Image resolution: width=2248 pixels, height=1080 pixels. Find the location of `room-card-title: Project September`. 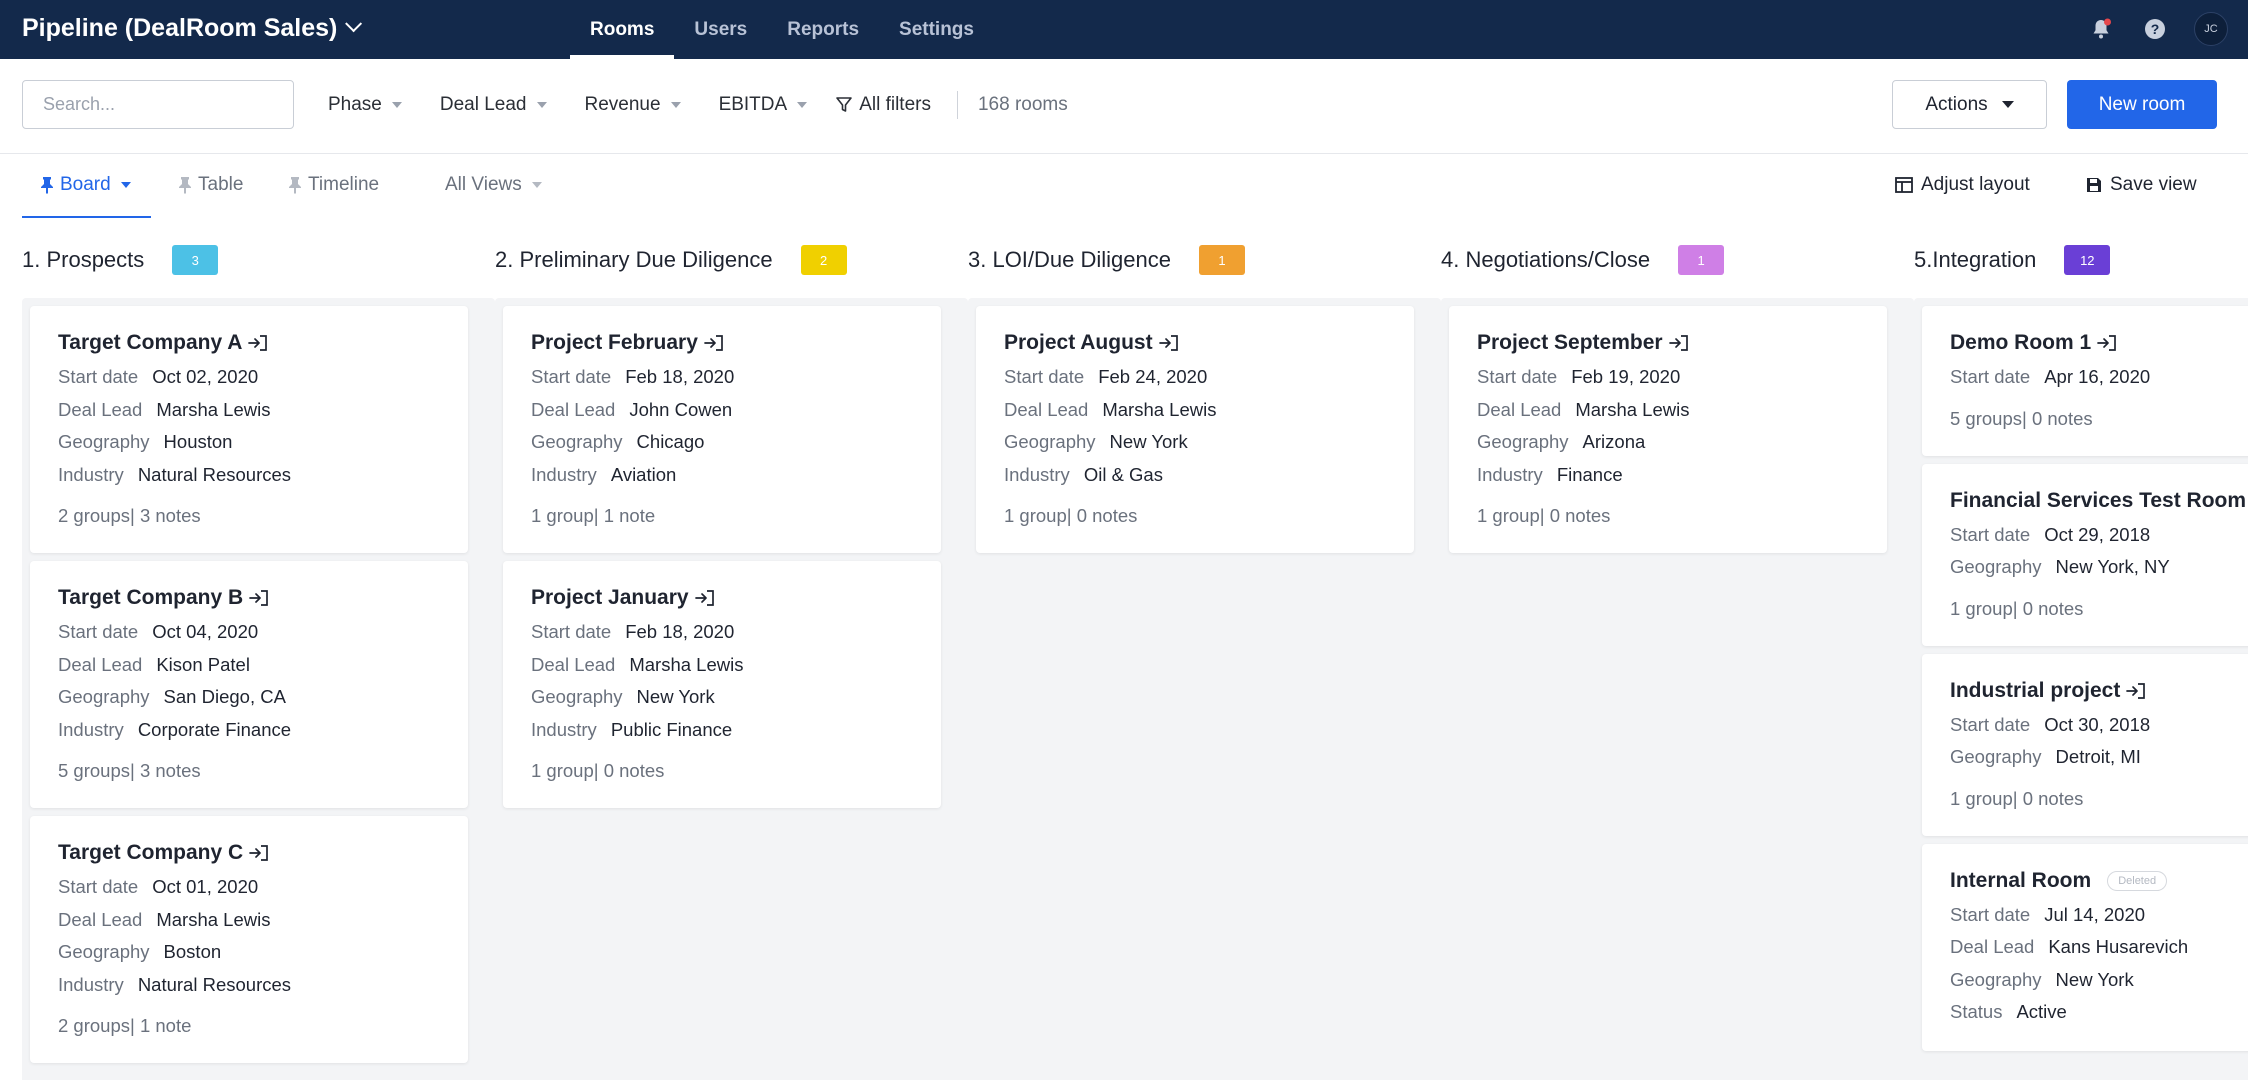

room-card-title: Project September is located at coordinates (1682, 343).